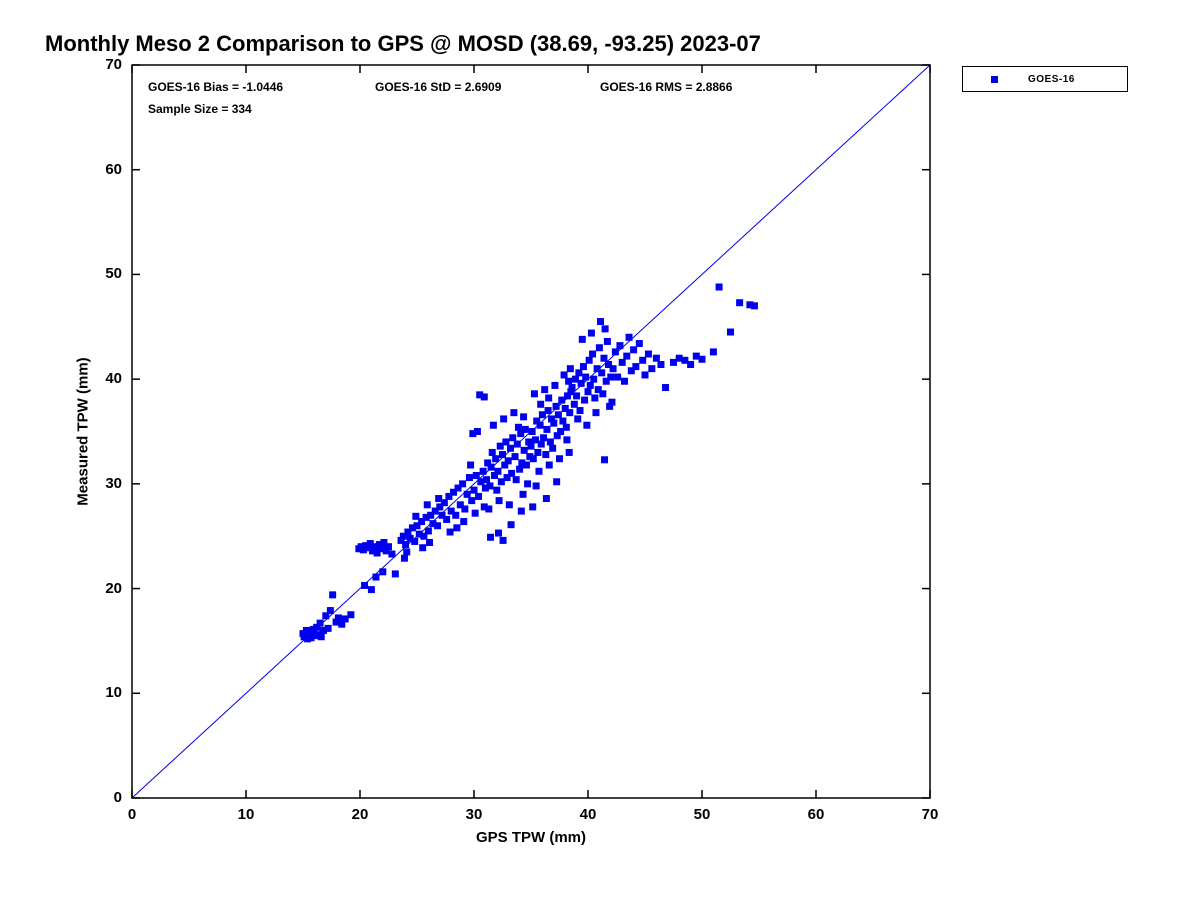 This screenshot has height=900, width=1200. I want to click on x-axis-label: GPS TPW (mm), so click(530, 837).